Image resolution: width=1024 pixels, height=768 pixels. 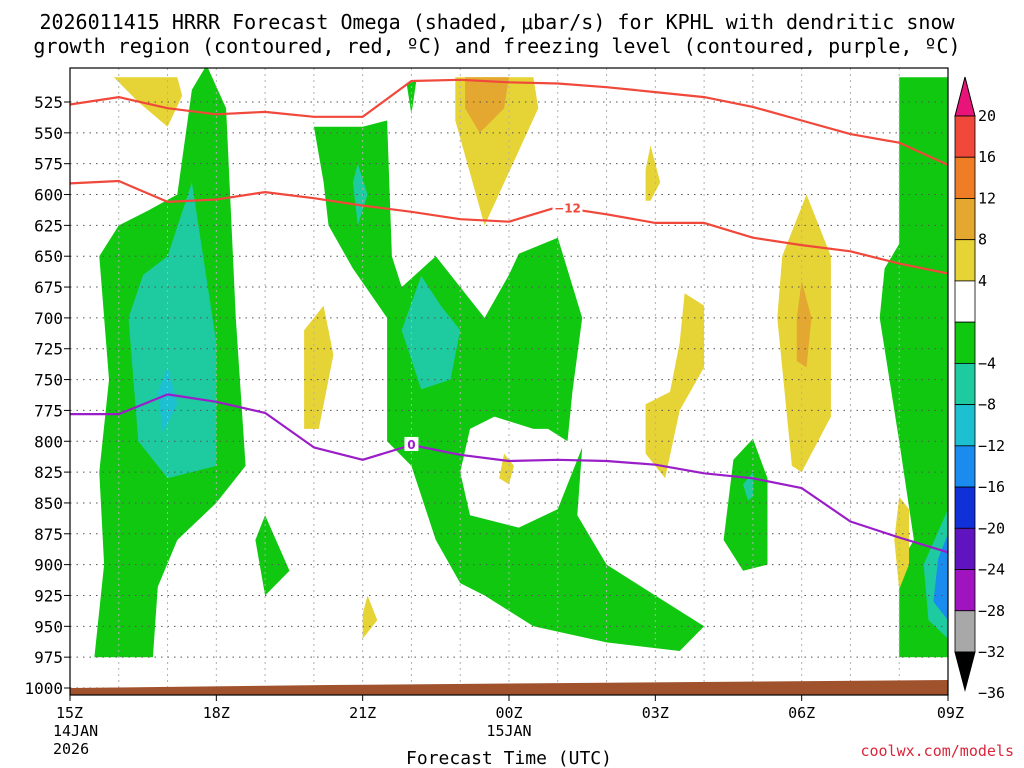 What do you see at coordinates (987, 198) in the screenshot?
I see `colorbar-label-12: 12` at bounding box center [987, 198].